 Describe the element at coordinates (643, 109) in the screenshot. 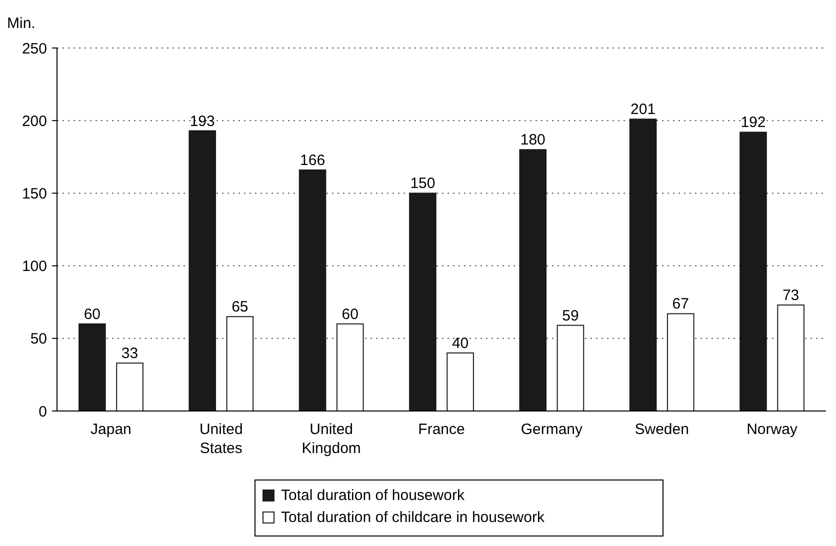

I see `data-label: 201` at that location.